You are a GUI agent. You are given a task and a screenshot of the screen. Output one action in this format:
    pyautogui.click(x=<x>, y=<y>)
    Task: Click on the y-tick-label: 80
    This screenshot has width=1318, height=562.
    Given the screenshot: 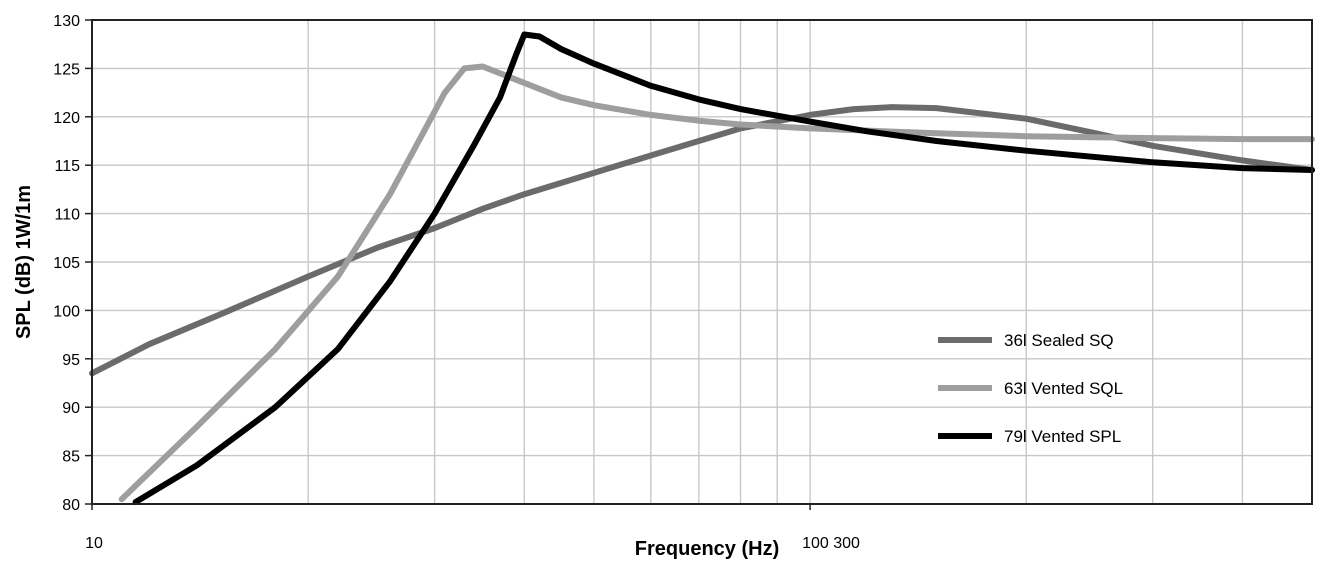 What is the action you would take?
    pyautogui.click(x=71, y=505)
    